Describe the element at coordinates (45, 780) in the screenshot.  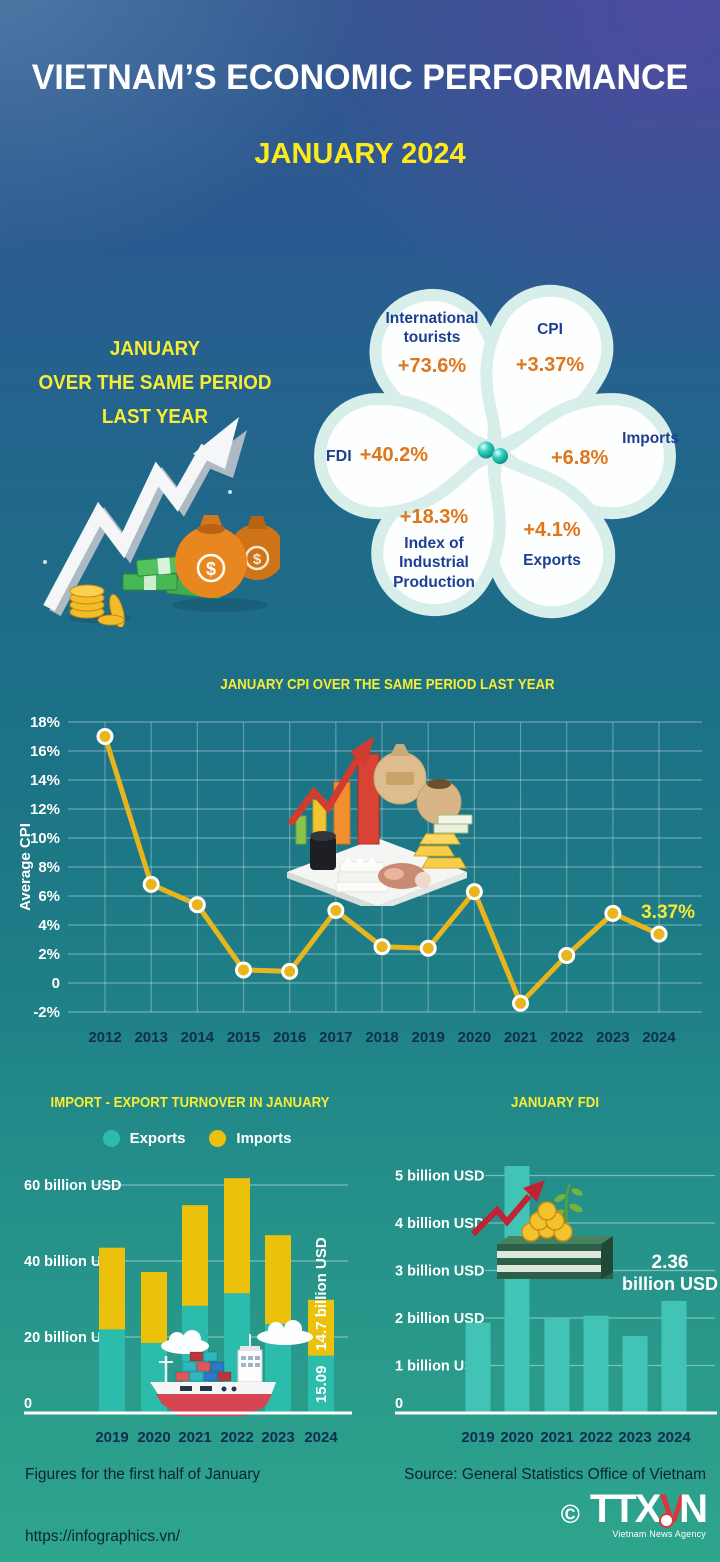
I see `cpi-ytick-label: 14%` at that location.